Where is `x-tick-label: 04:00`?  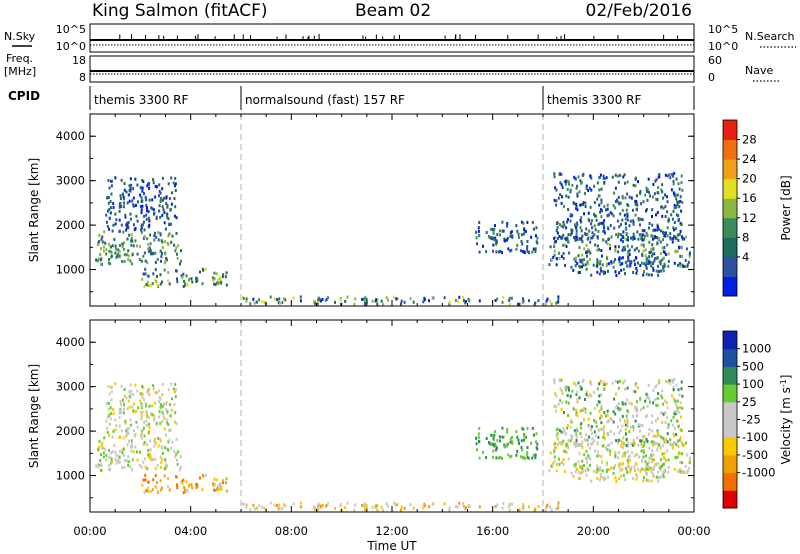 x-tick-label: 04:00 is located at coordinates (190, 531).